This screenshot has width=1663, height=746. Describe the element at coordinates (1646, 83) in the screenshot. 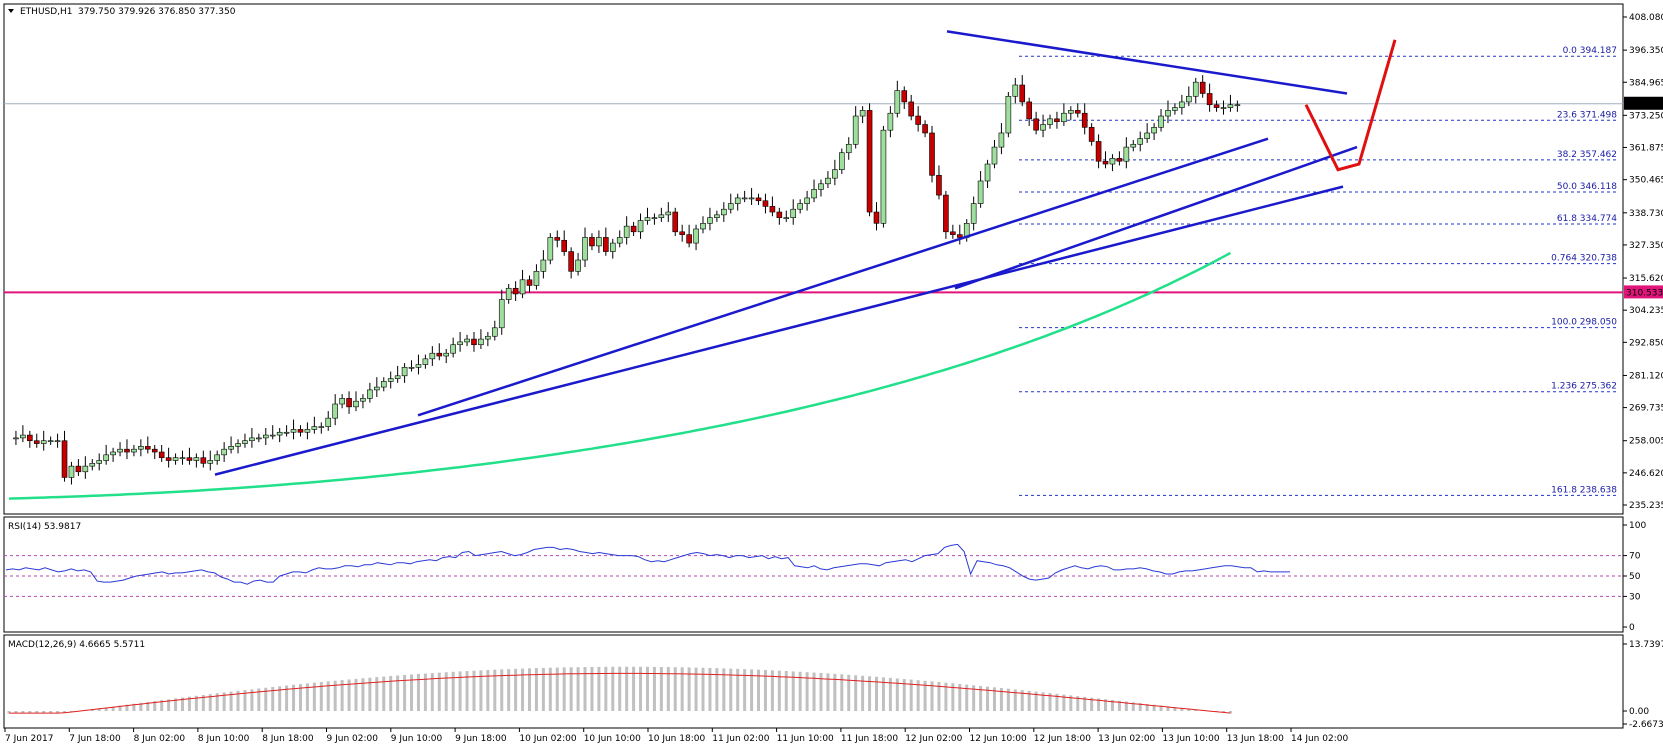

I see `price-tick-label: 384.965` at that location.